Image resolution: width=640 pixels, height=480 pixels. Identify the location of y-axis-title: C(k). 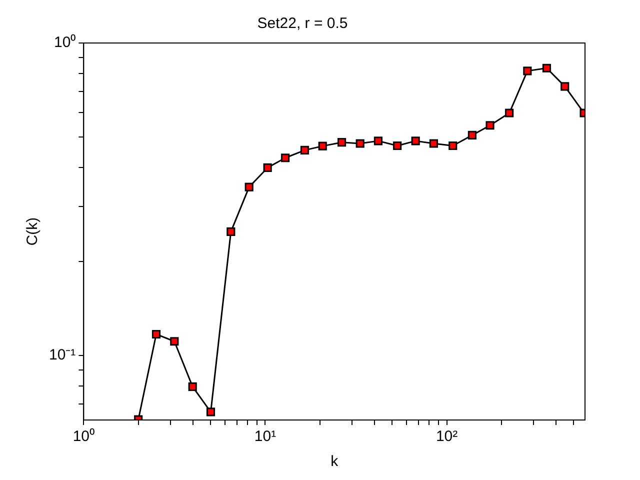
(33, 231).